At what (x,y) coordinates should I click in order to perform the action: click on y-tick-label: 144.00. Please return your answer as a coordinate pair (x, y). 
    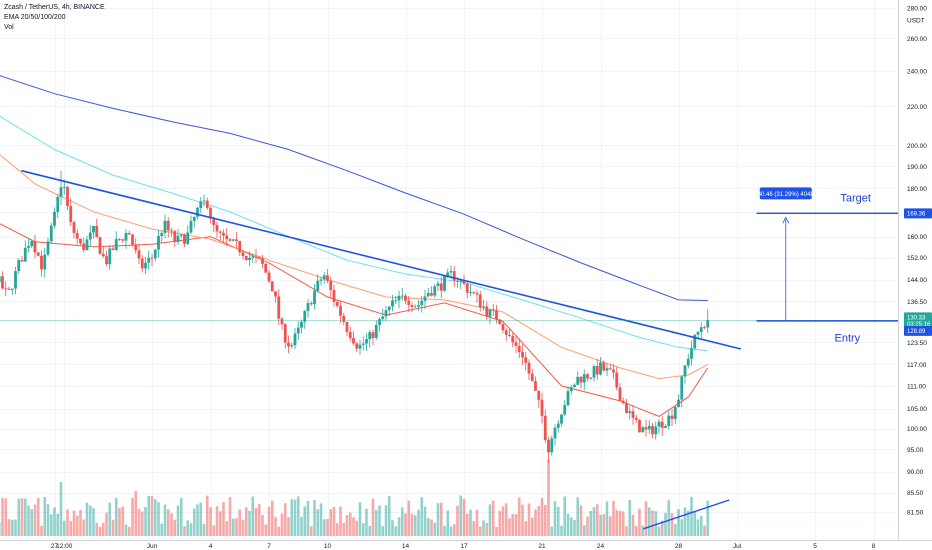
    Looking at the image, I should click on (917, 280).